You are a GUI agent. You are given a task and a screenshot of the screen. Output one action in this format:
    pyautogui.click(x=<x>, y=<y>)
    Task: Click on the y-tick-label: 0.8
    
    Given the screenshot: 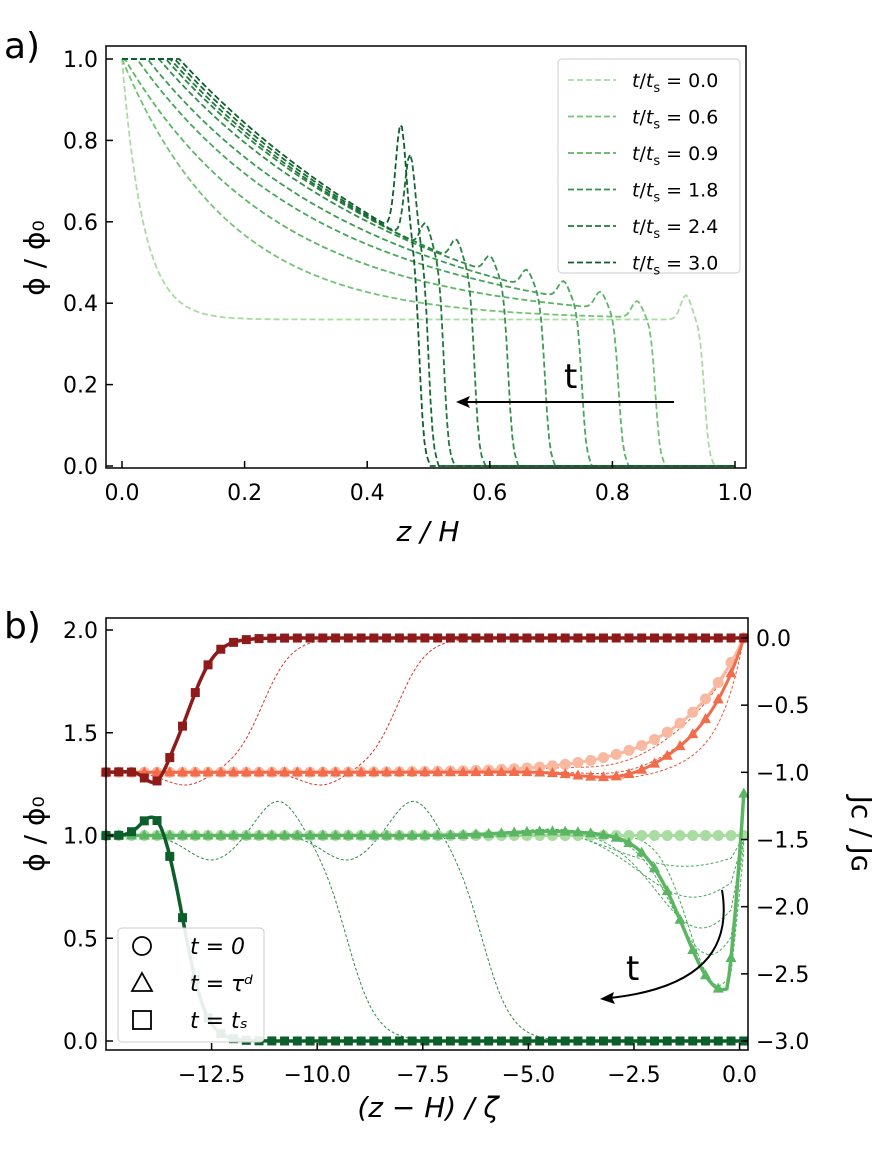 What is the action you would take?
    pyautogui.click(x=80, y=141)
    